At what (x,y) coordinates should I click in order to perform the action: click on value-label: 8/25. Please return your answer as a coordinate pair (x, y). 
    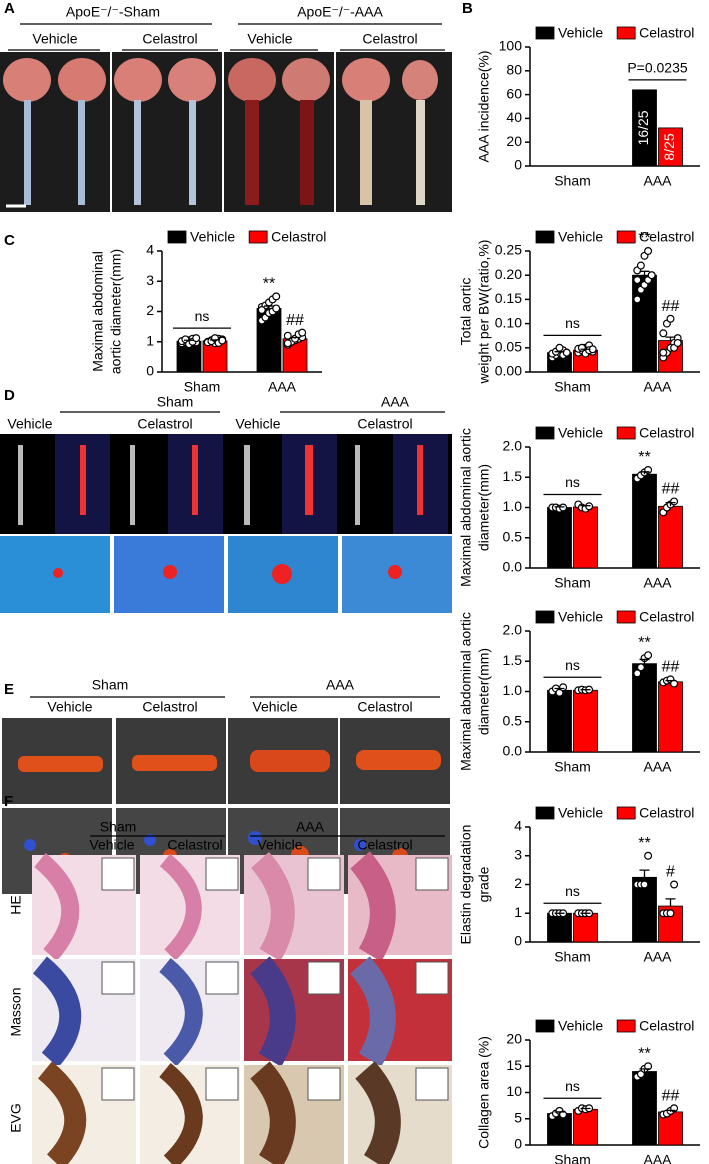
    Looking at the image, I should click on (669, 146).